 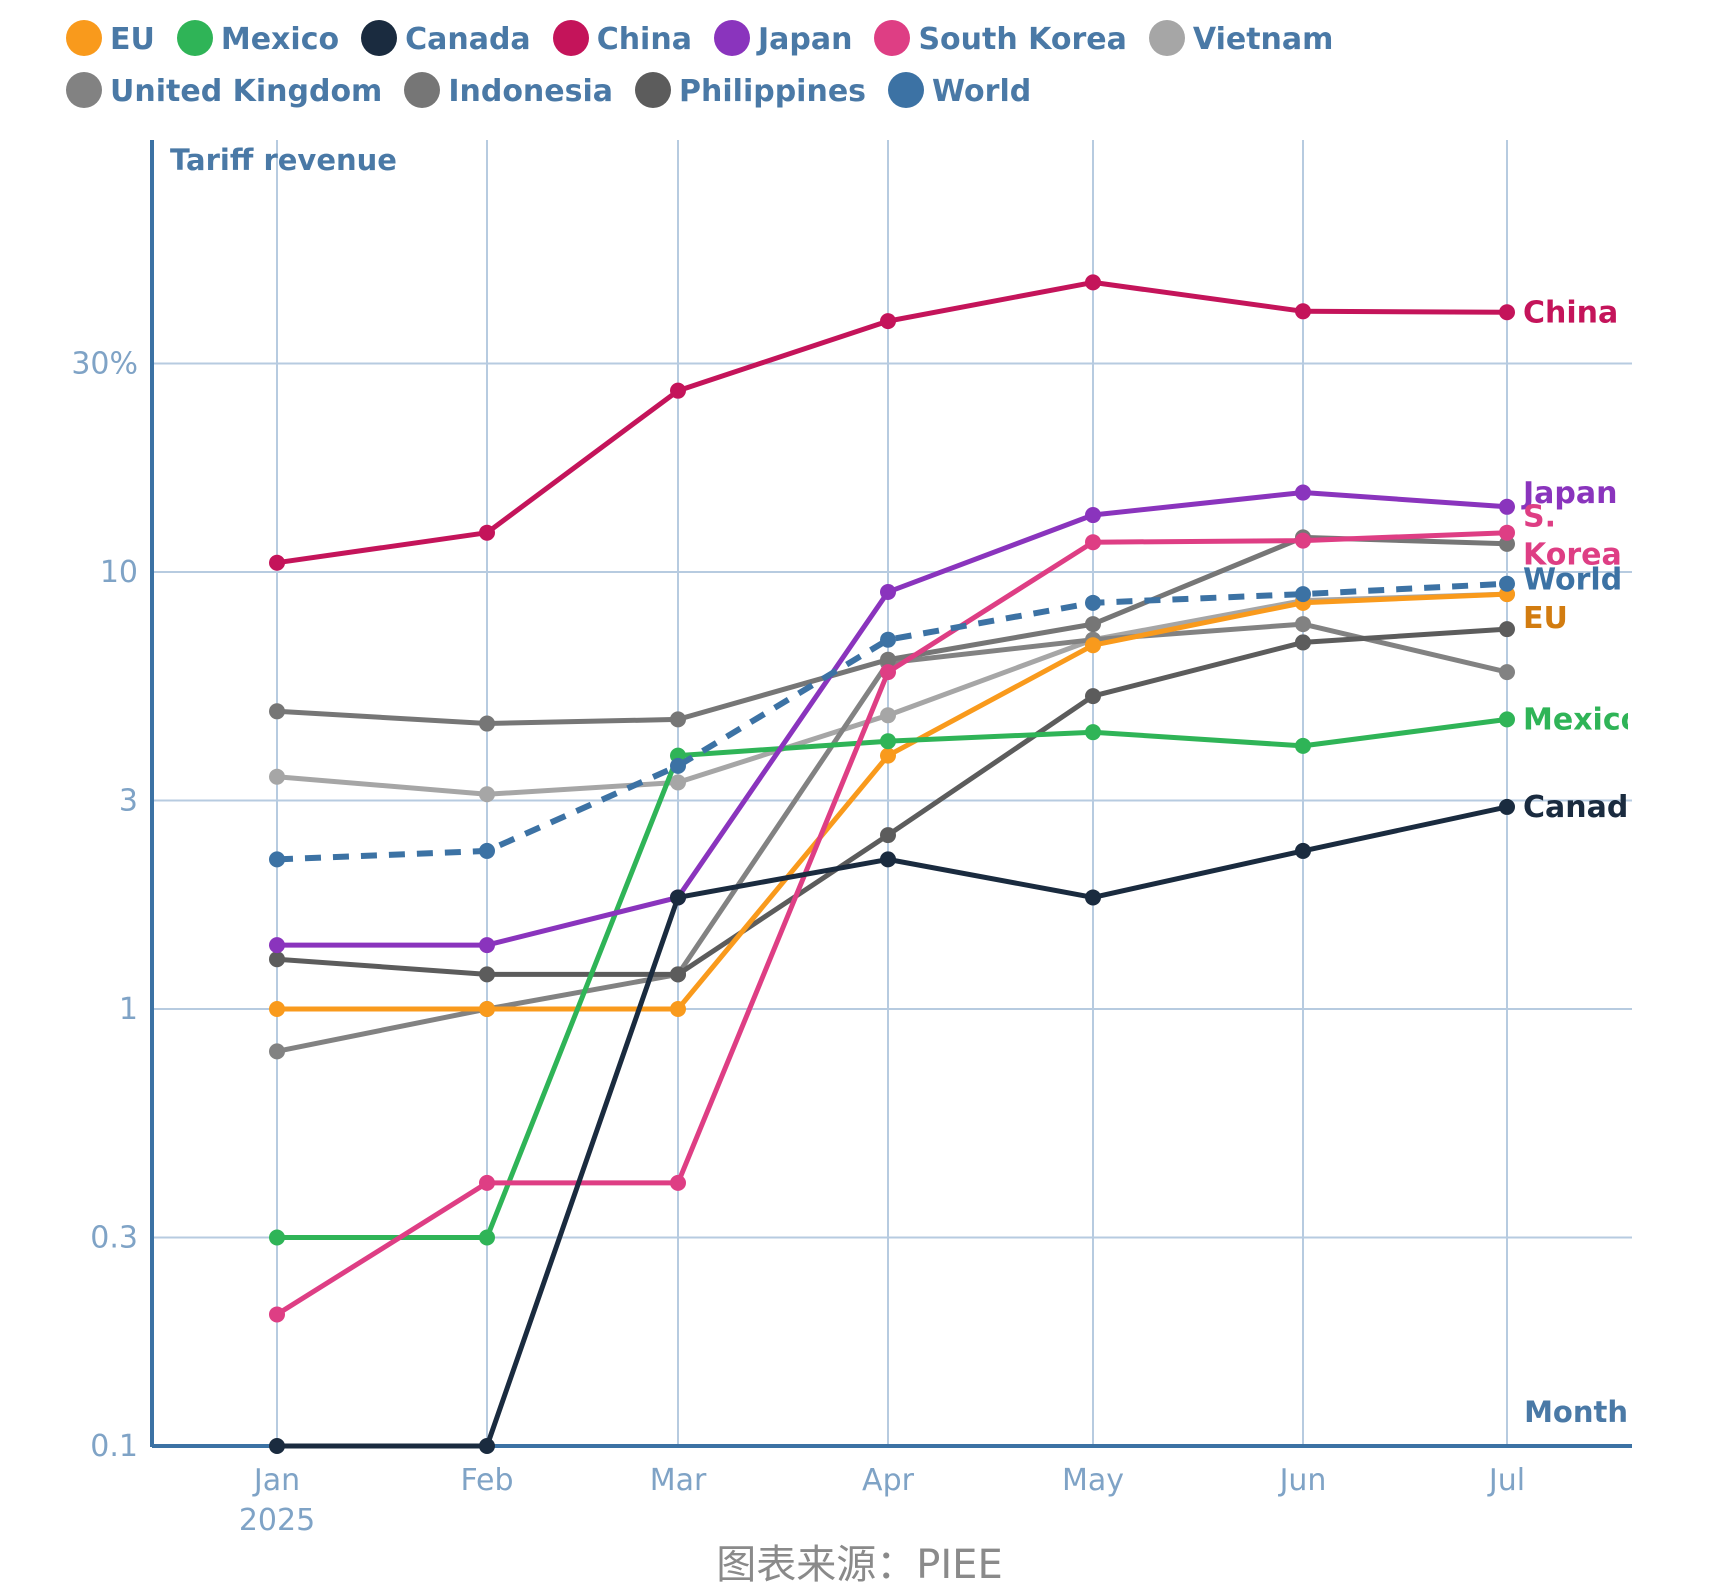 I want to click on x-tick-label: May, so click(x=1093, y=1480).